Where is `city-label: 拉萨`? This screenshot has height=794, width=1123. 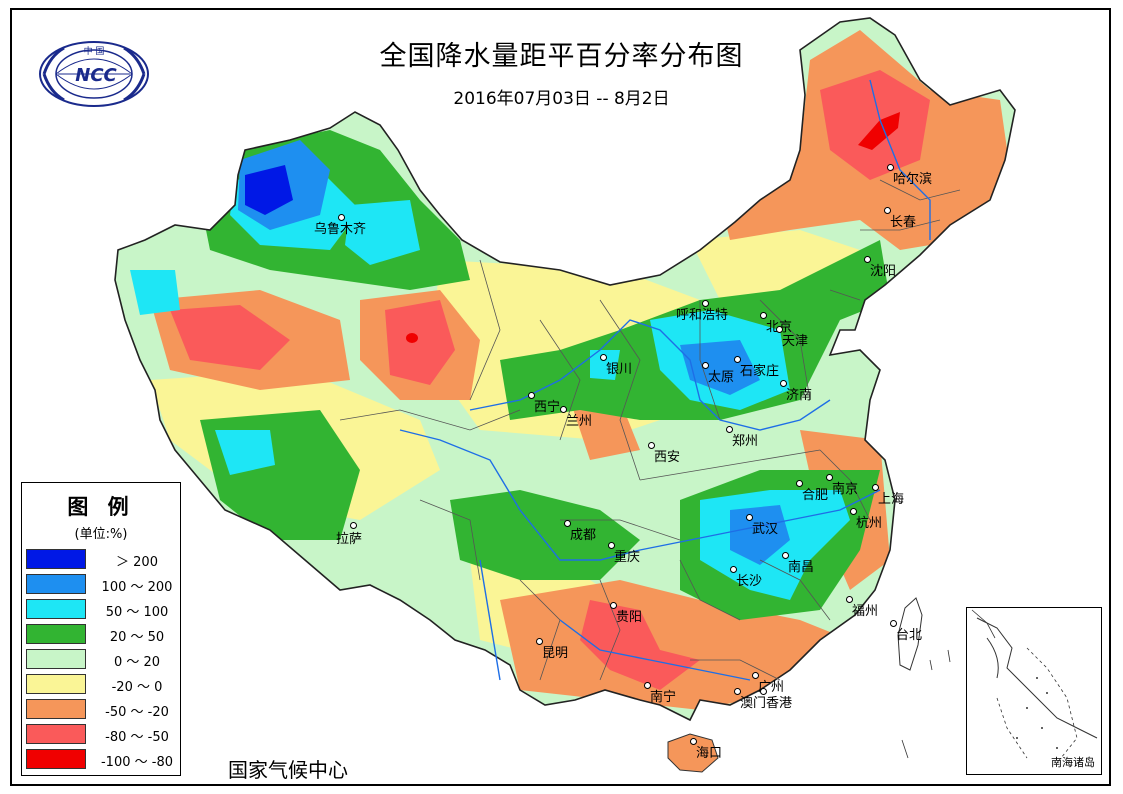 city-label: 拉萨 is located at coordinates (349, 534).